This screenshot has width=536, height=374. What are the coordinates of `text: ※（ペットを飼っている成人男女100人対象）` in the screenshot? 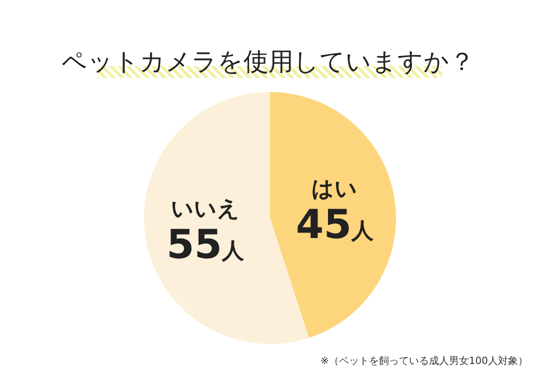 It's located at (424, 361).